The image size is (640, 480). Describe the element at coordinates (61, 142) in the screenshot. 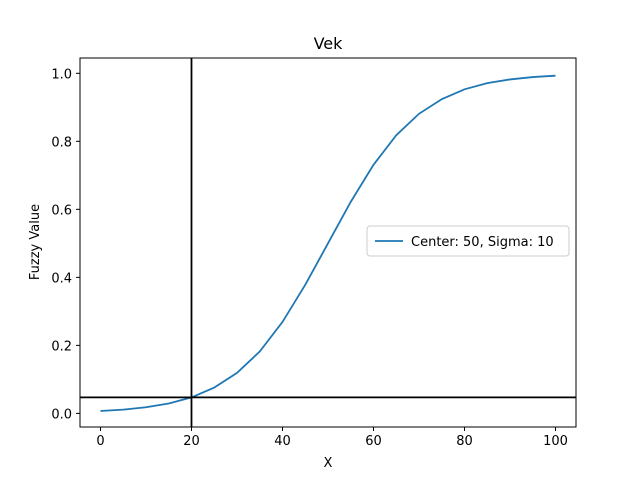

I see `y-tick-label: 0.8` at that location.